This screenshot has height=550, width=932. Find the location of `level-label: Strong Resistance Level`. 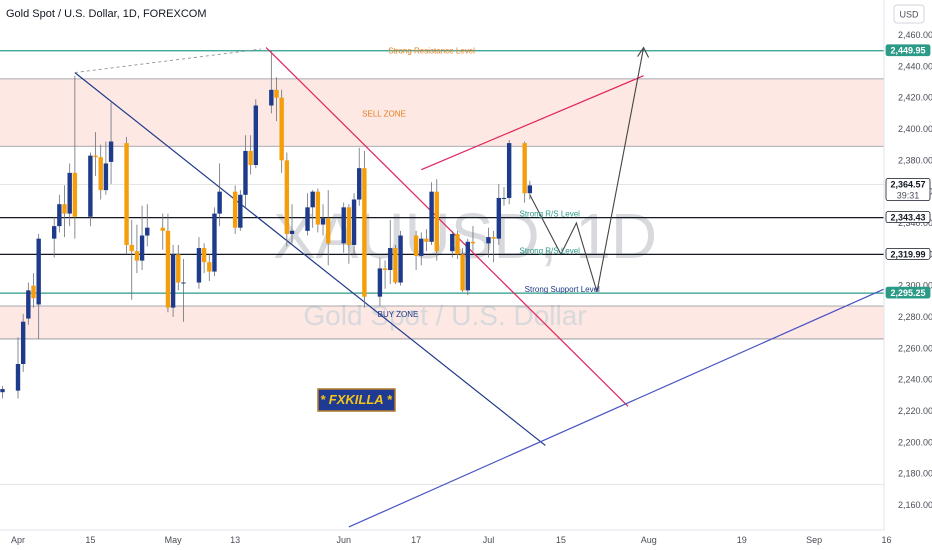

level-label: Strong Resistance Level is located at coordinates (431, 51).